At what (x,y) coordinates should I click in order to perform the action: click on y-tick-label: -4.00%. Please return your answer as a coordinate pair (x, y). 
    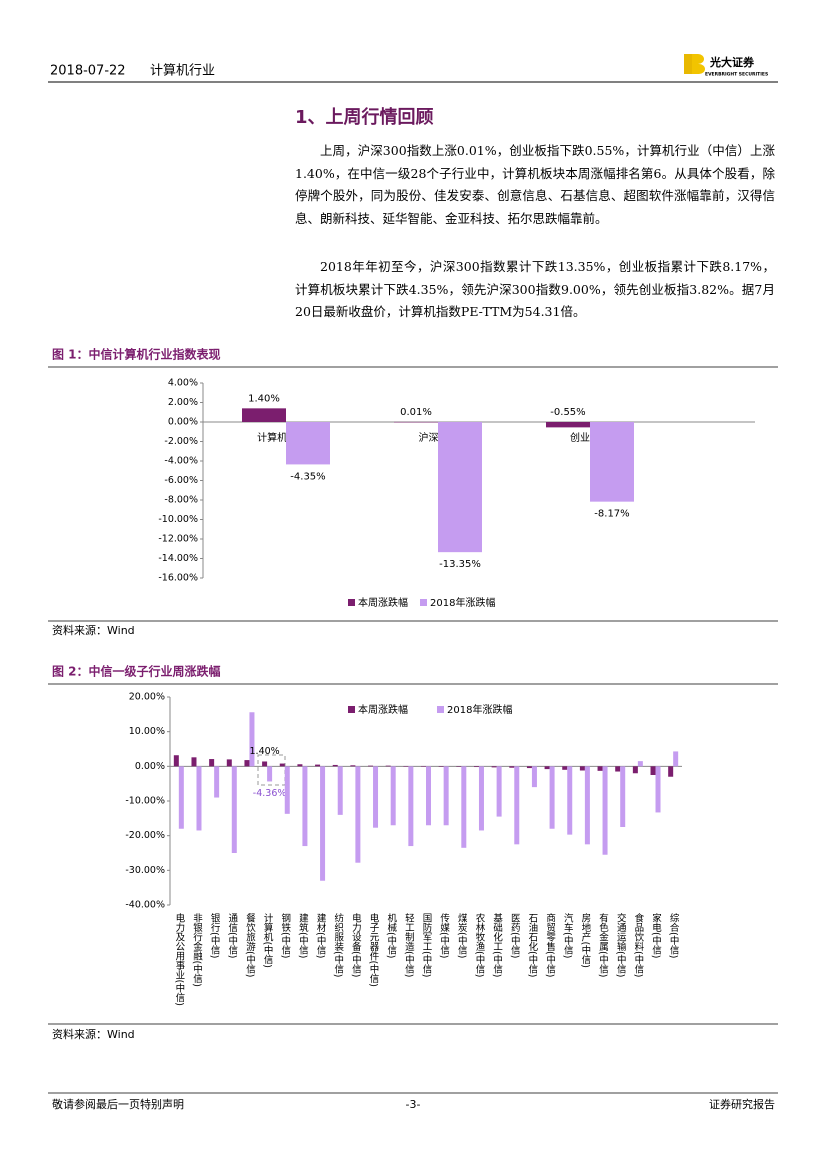
    Looking at the image, I should click on (181, 461).